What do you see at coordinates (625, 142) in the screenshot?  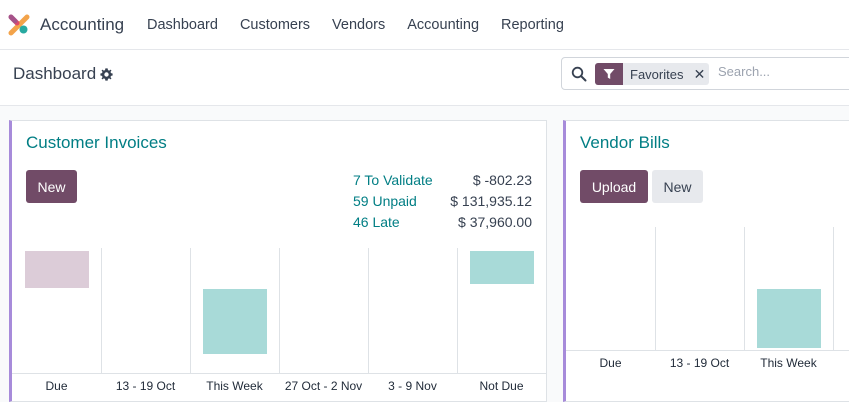 I see `card-title: Vendor Bills` at bounding box center [625, 142].